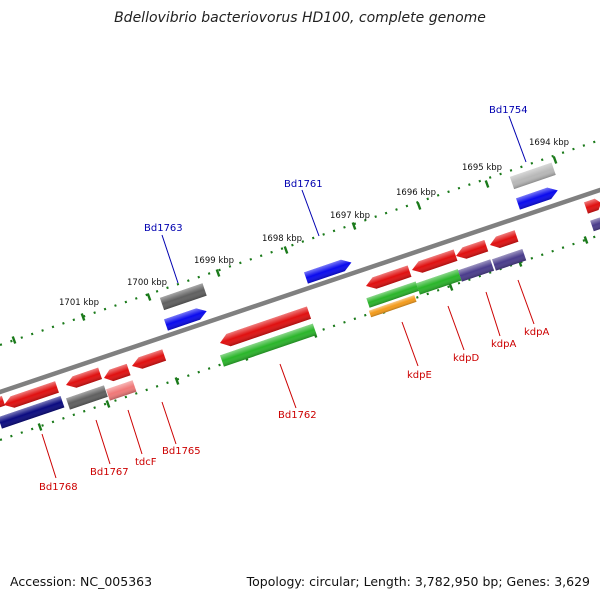 This screenshot has height=600, width=600. Describe the element at coordinates (517, 139) in the screenshot. I see `callout-bd1754` at that location.